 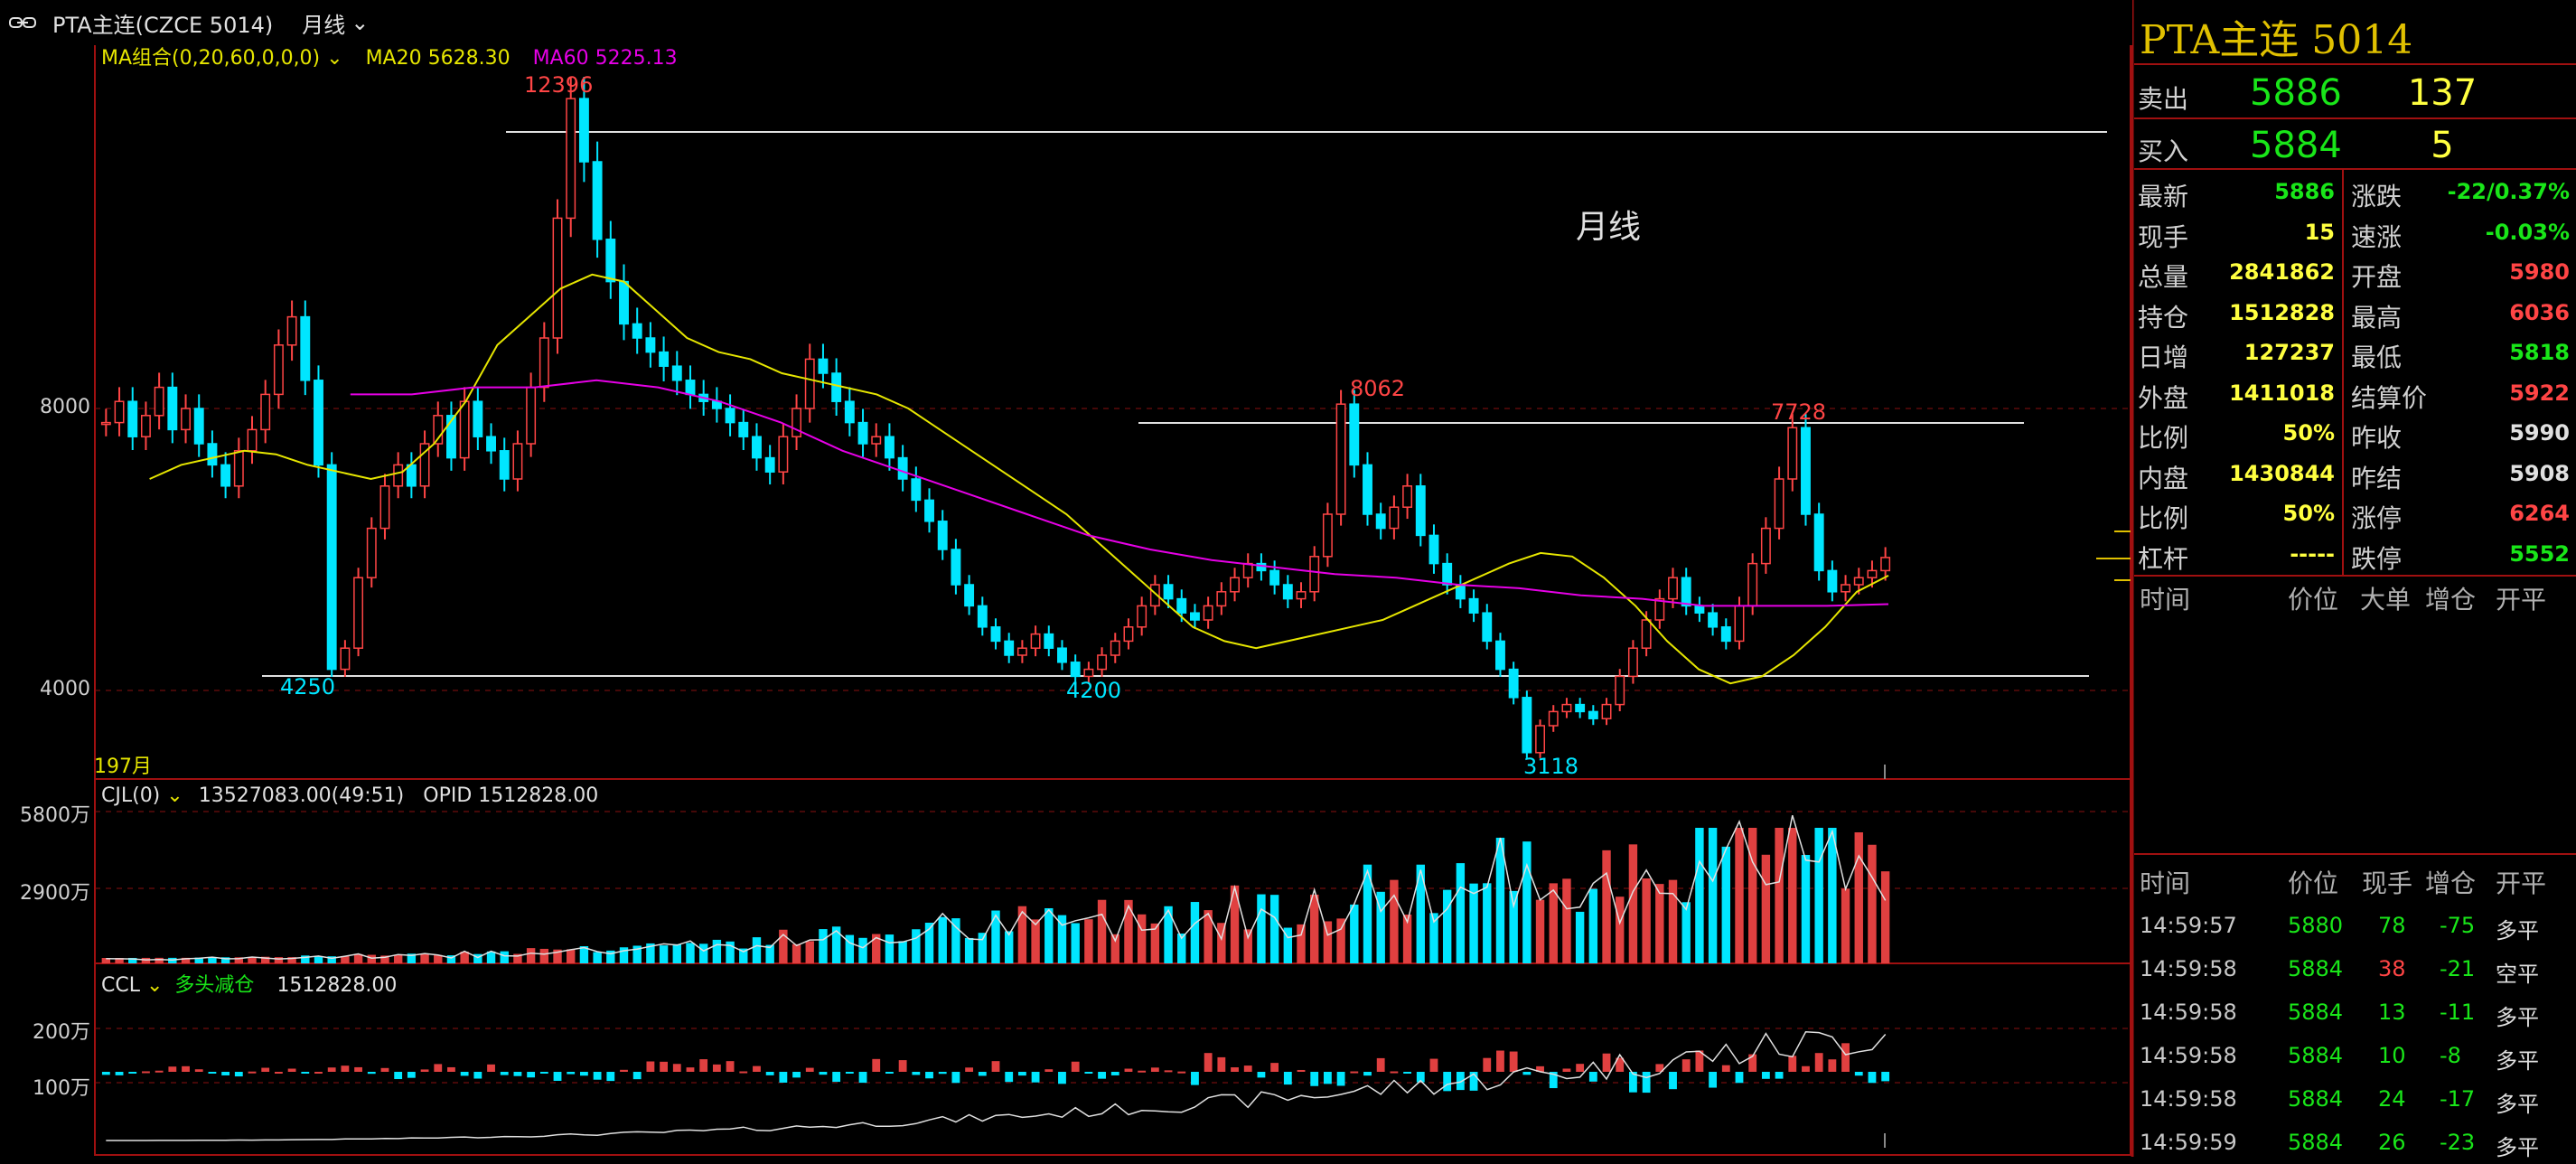 I want to click on chart-watermark: 月线, so click(x=1609, y=227).